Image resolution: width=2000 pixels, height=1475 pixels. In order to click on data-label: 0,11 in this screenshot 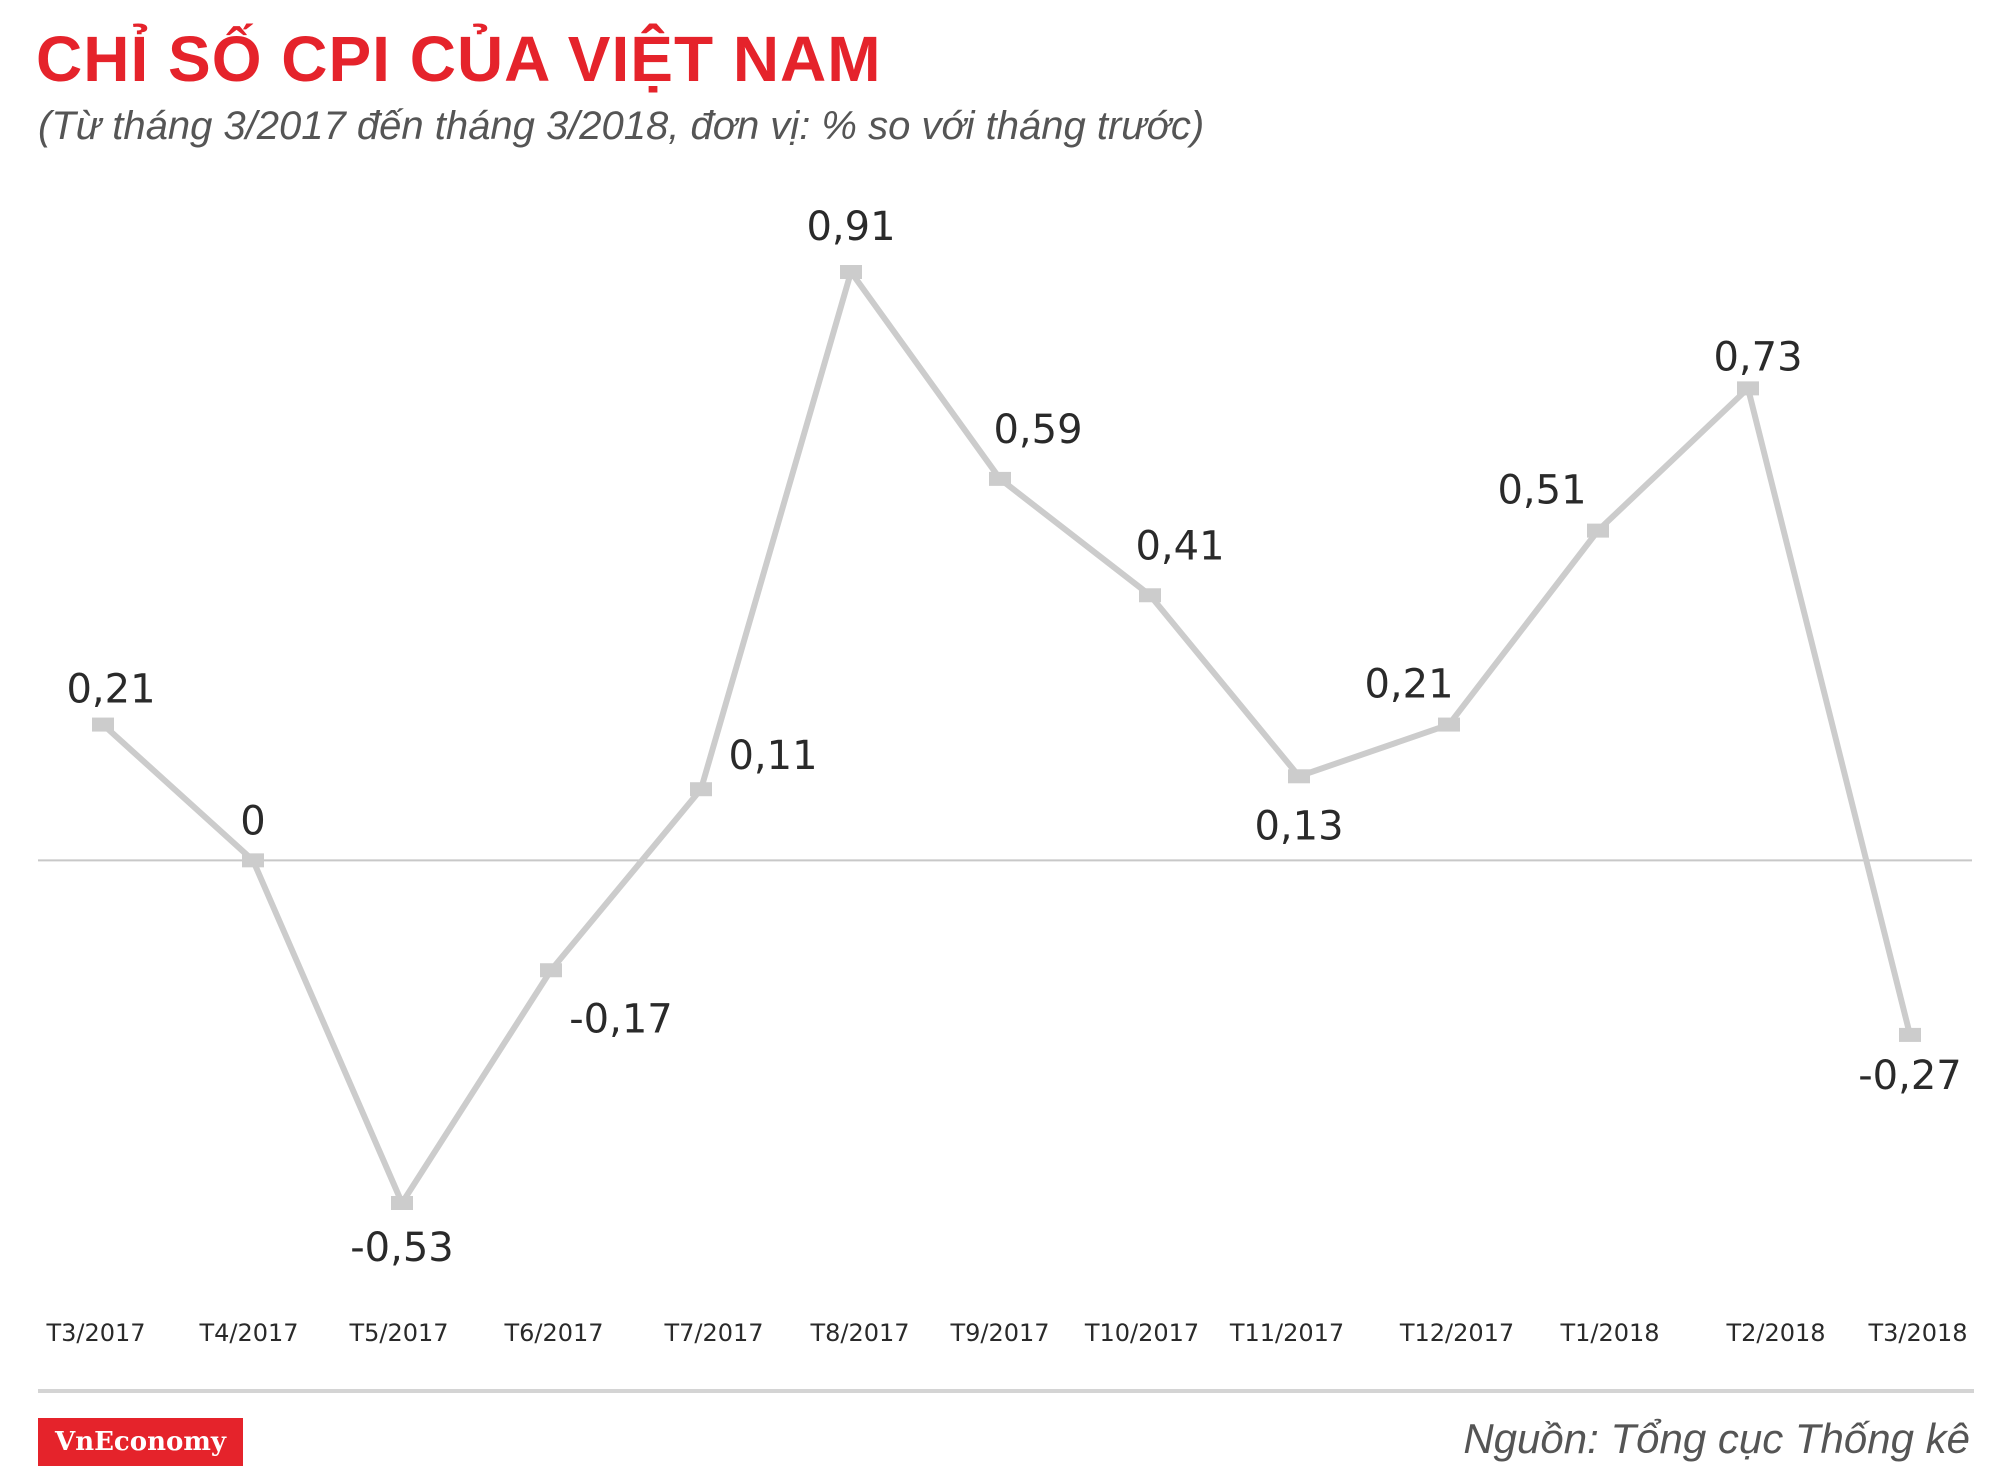, I will do `click(772, 756)`.